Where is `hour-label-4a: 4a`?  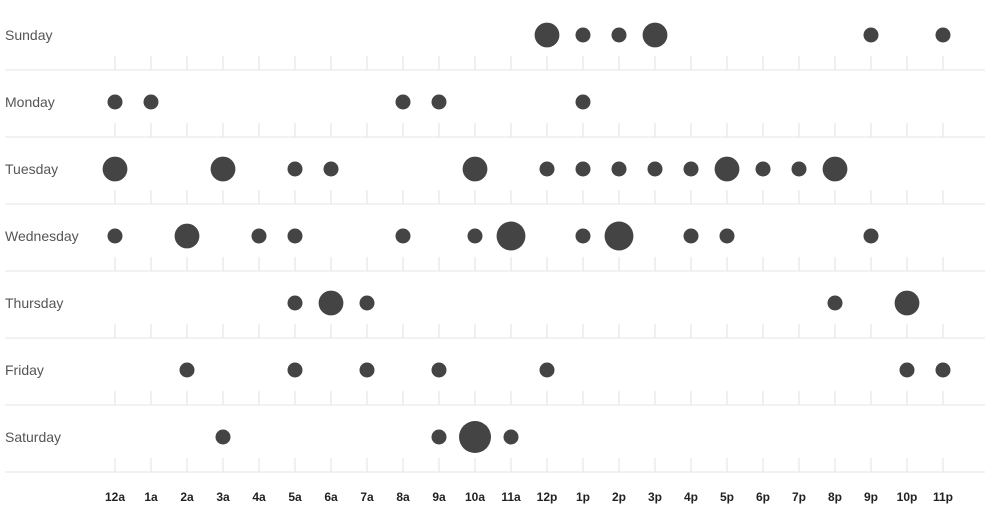 hour-label-4a: 4a is located at coordinates (259, 497).